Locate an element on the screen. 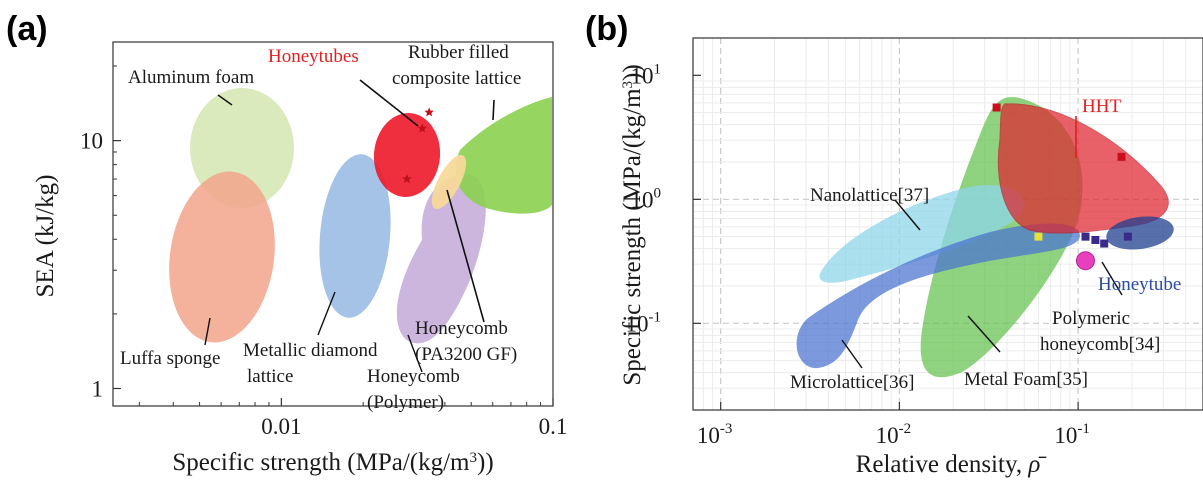 Image resolution: width=1203 pixels, height=486 pixels. leader-metal-foam is located at coordinates (984, 334).